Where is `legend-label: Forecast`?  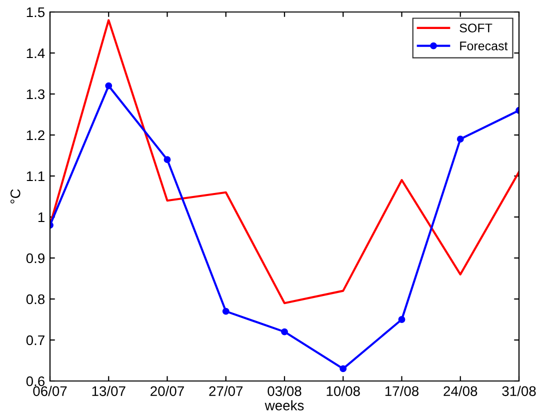
legend-label: Forecast is located at coordinates (484, 46).